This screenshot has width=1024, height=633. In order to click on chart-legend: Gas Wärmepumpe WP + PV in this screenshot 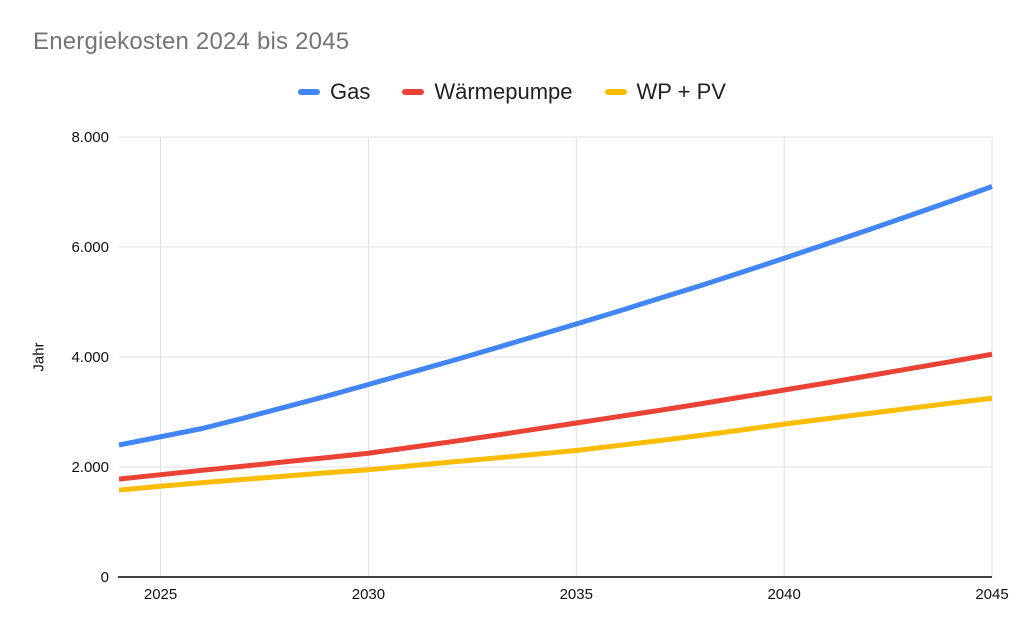, I will do `click(512, 92)`.